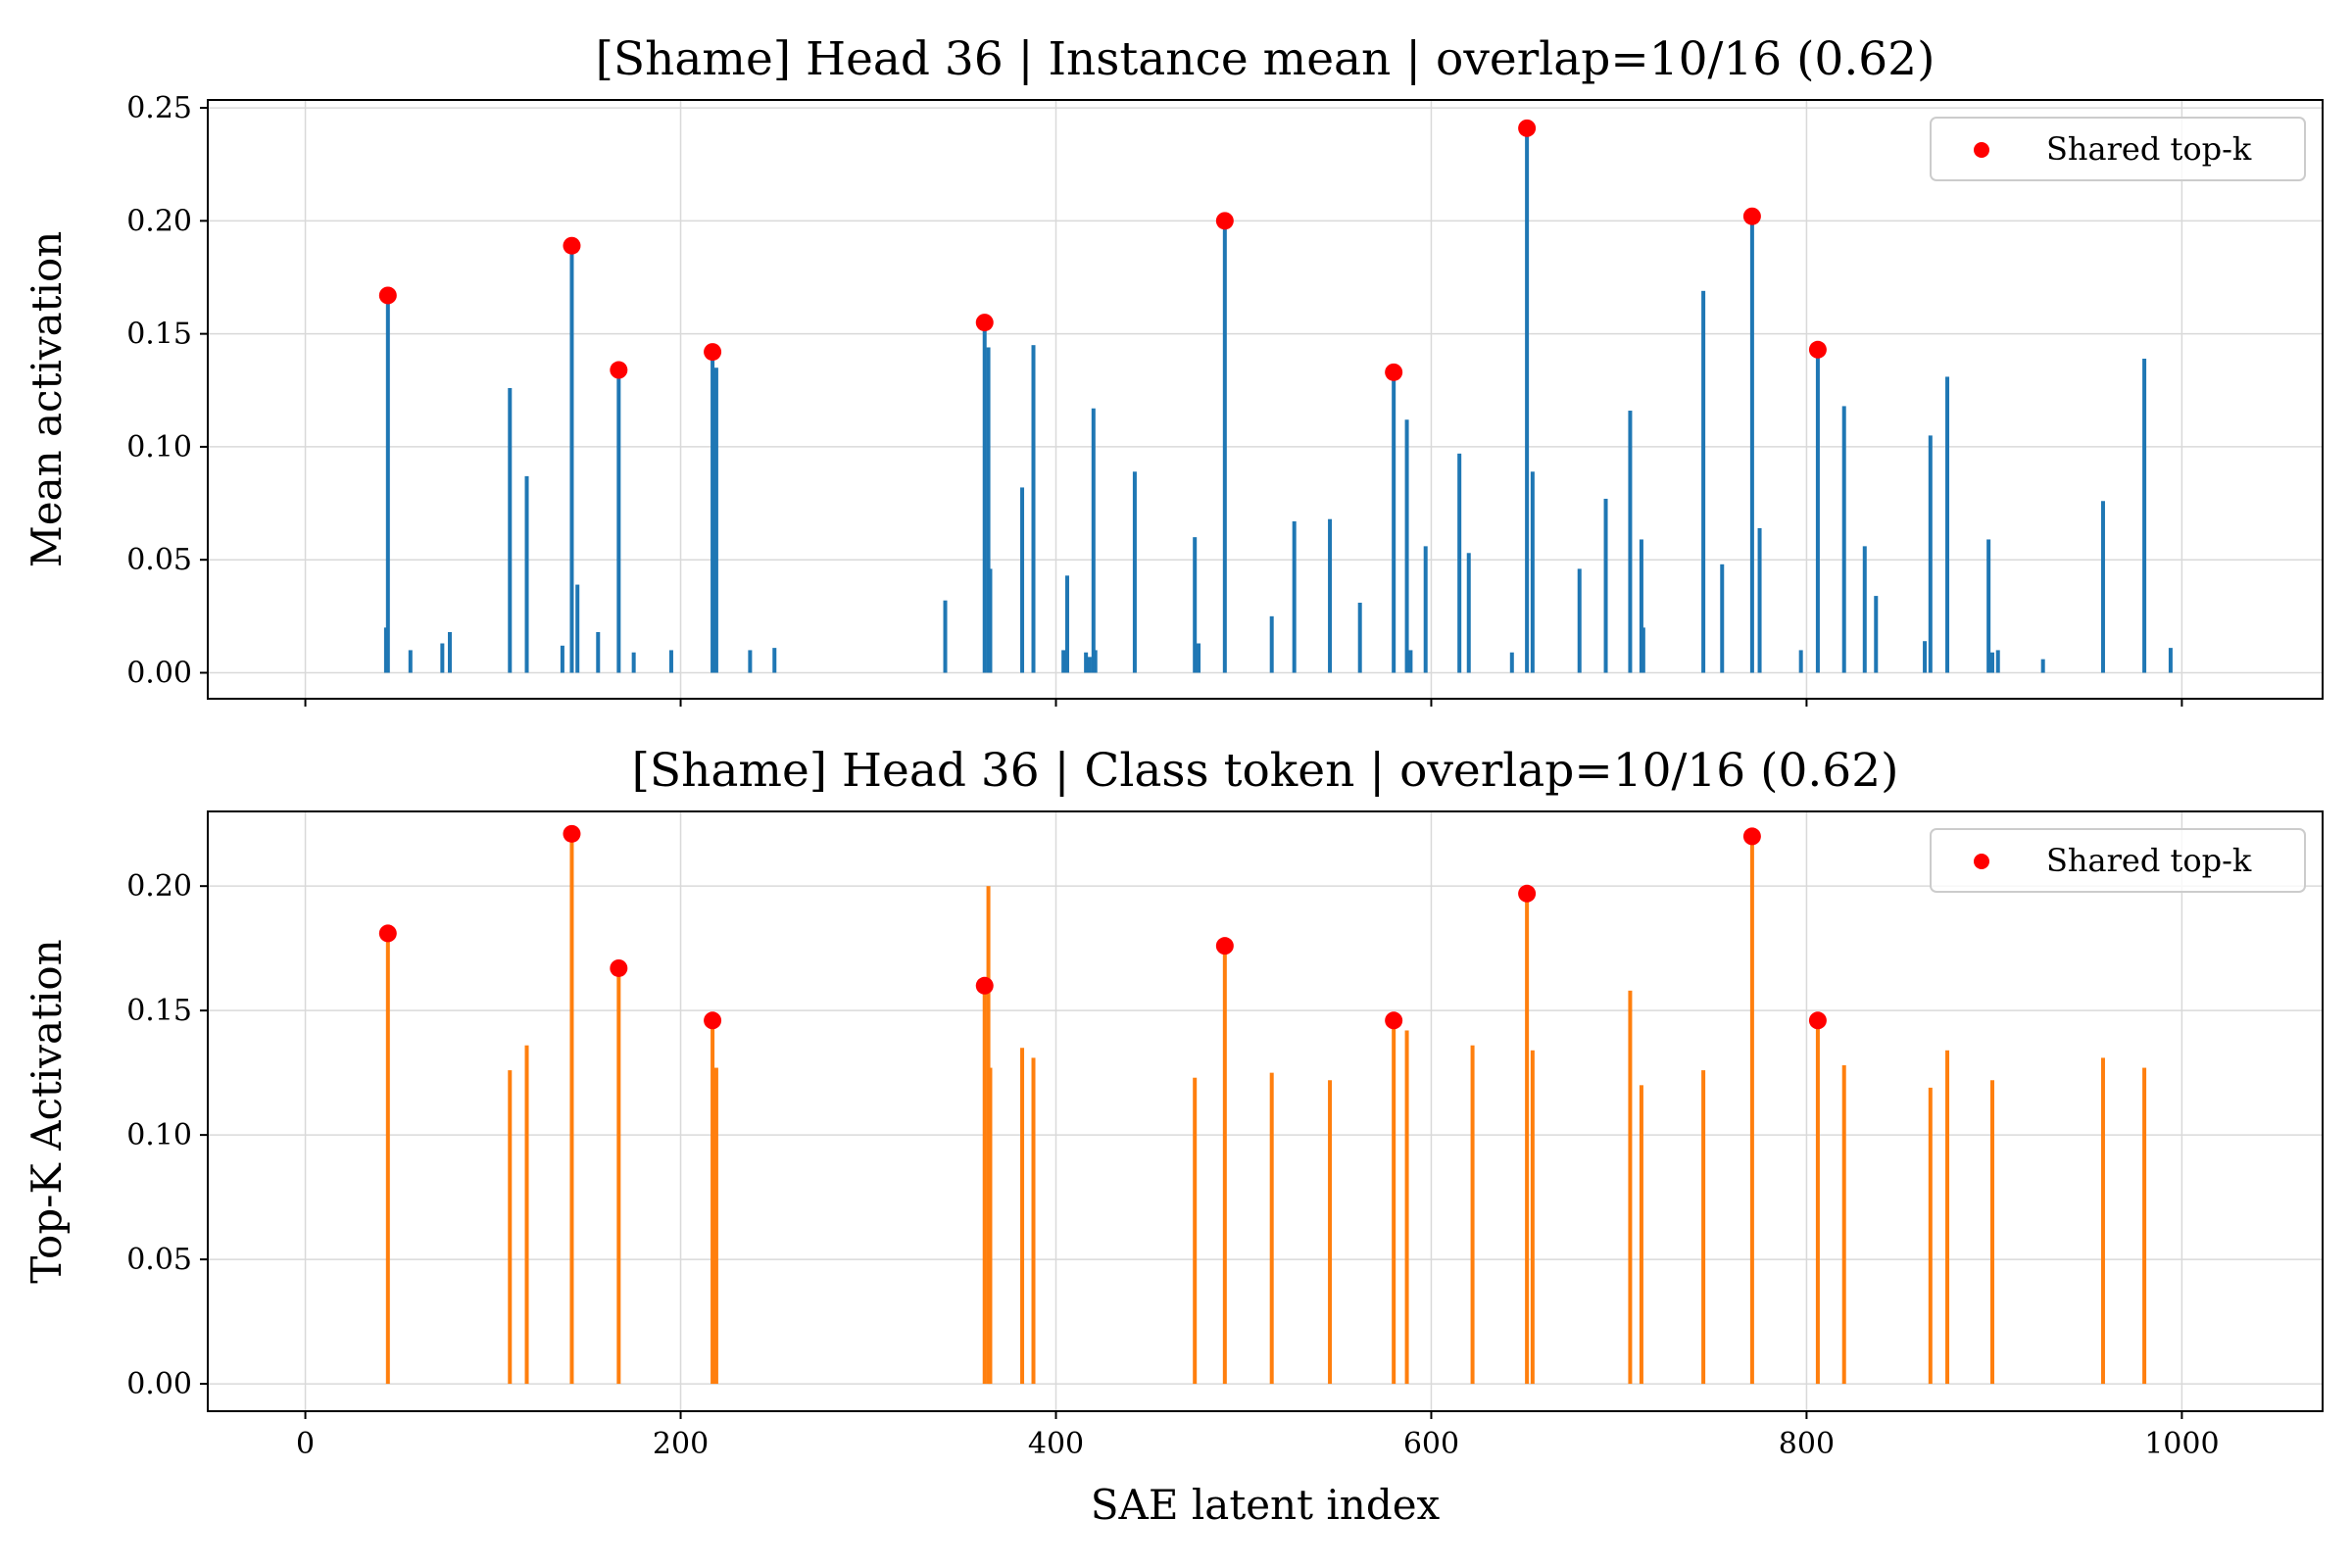  What do you see at coordinates (159, 1384) in the screenshot?
I see `y-tick-label: 0.00` at bounding box center [159, 1384].